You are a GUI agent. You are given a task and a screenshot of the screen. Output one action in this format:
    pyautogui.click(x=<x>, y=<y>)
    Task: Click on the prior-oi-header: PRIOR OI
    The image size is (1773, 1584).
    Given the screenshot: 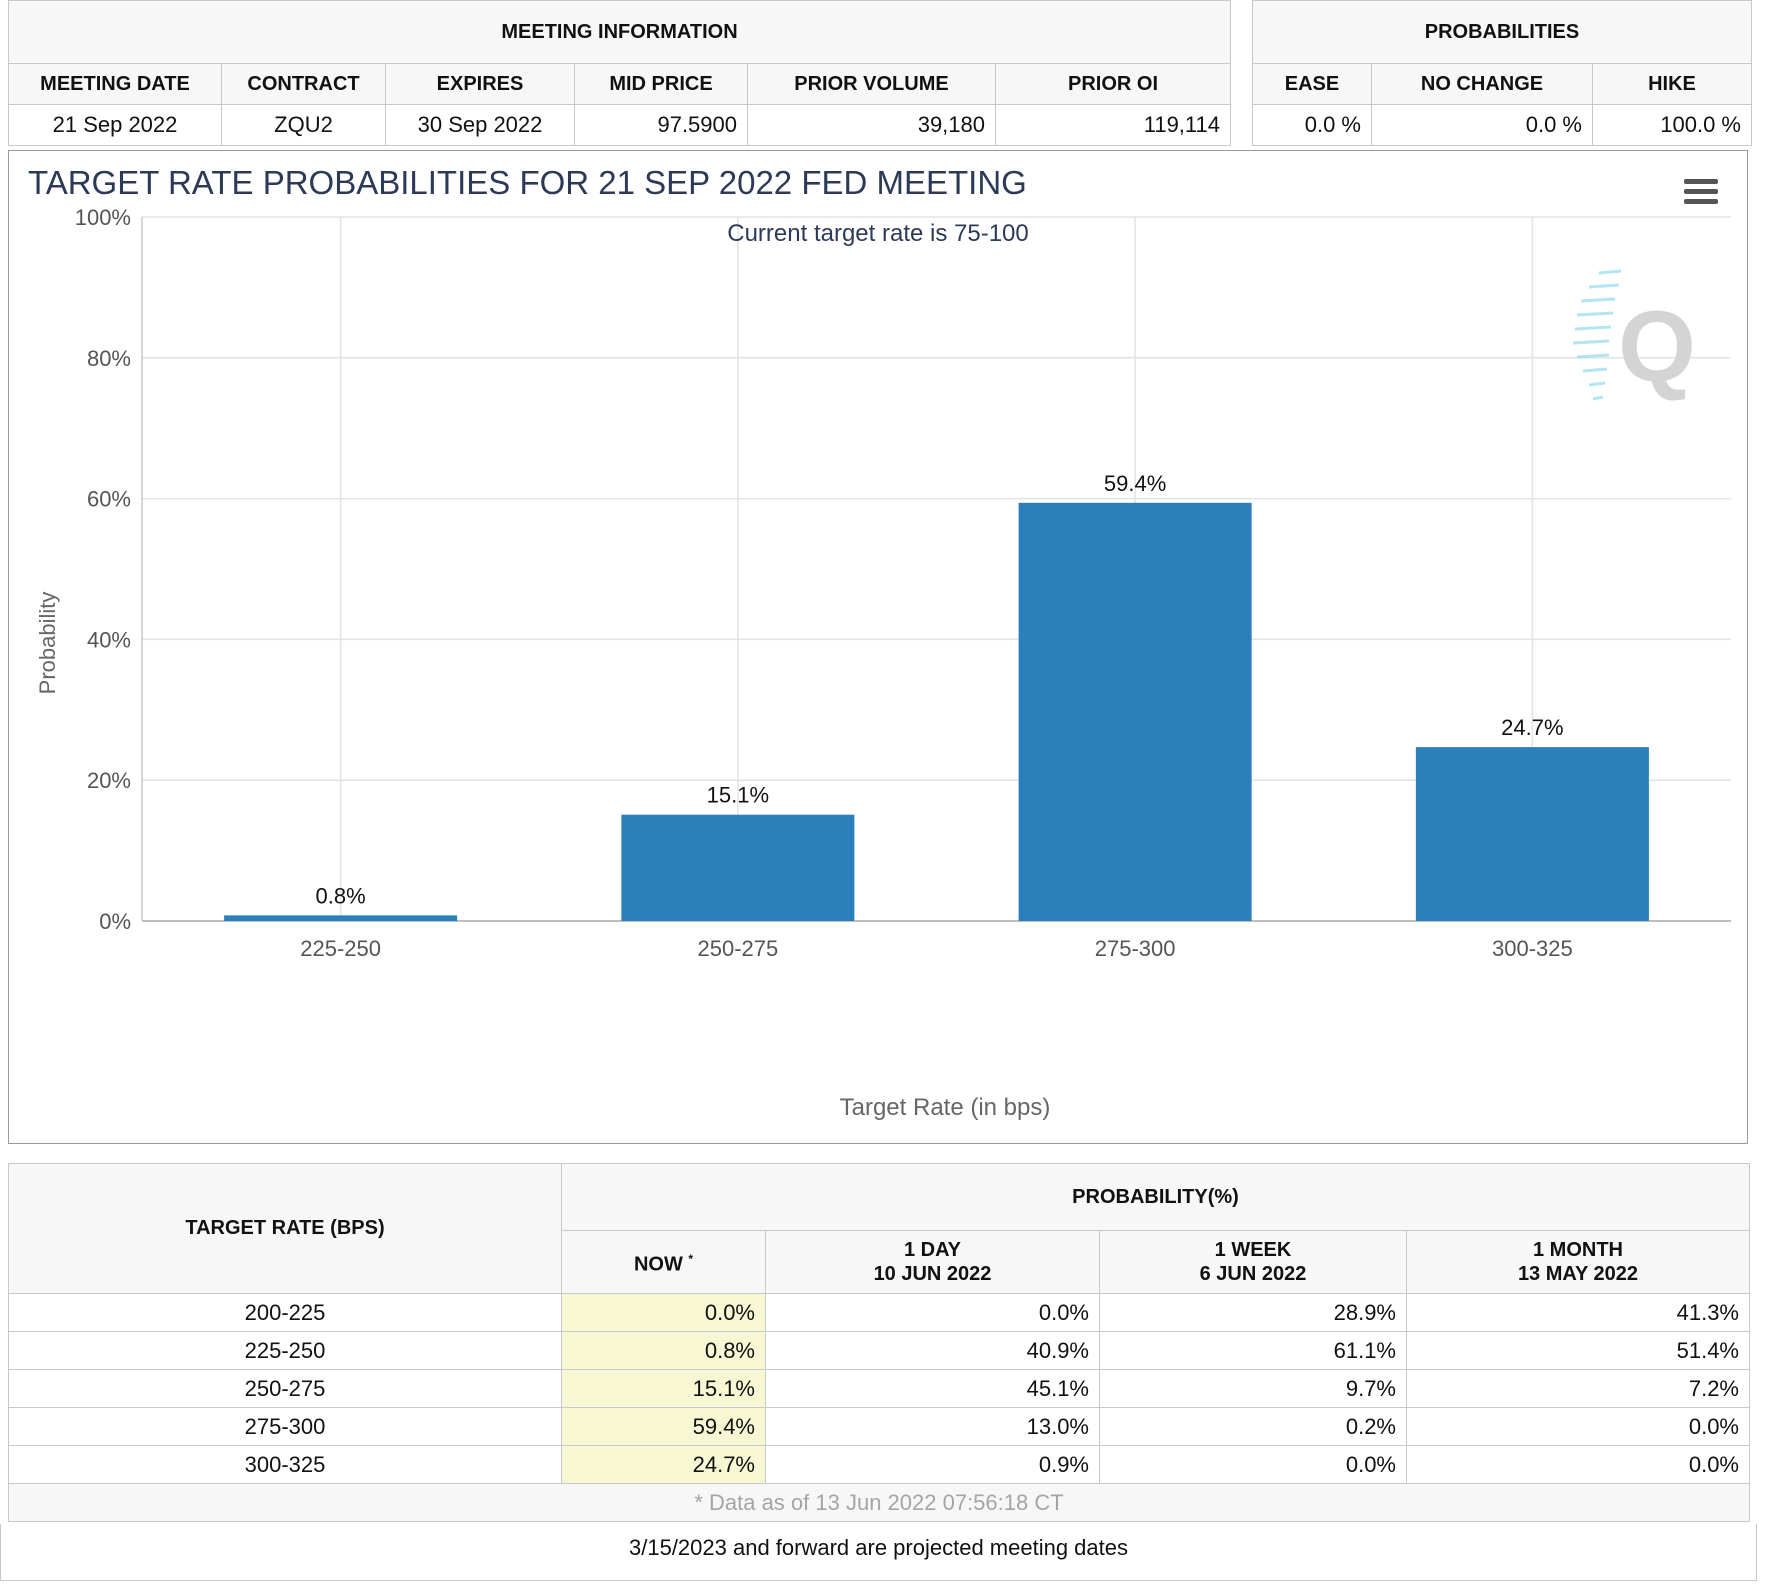 What is the action you would take?
    pyautogui.click(x=1113, y=84)
    